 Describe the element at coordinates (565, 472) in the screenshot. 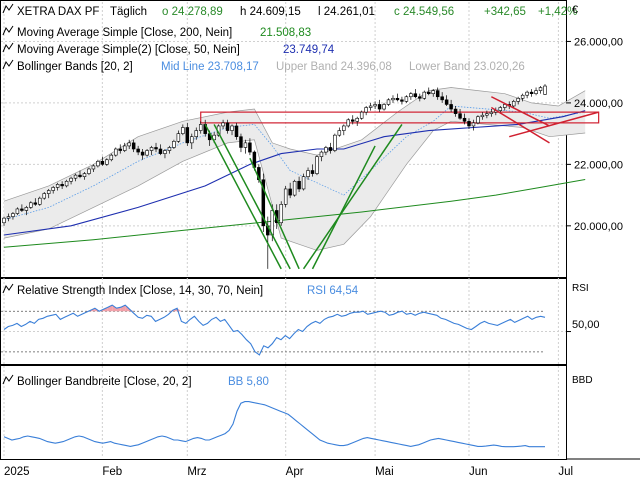

I see `month-tick-label: Jul` at that location.